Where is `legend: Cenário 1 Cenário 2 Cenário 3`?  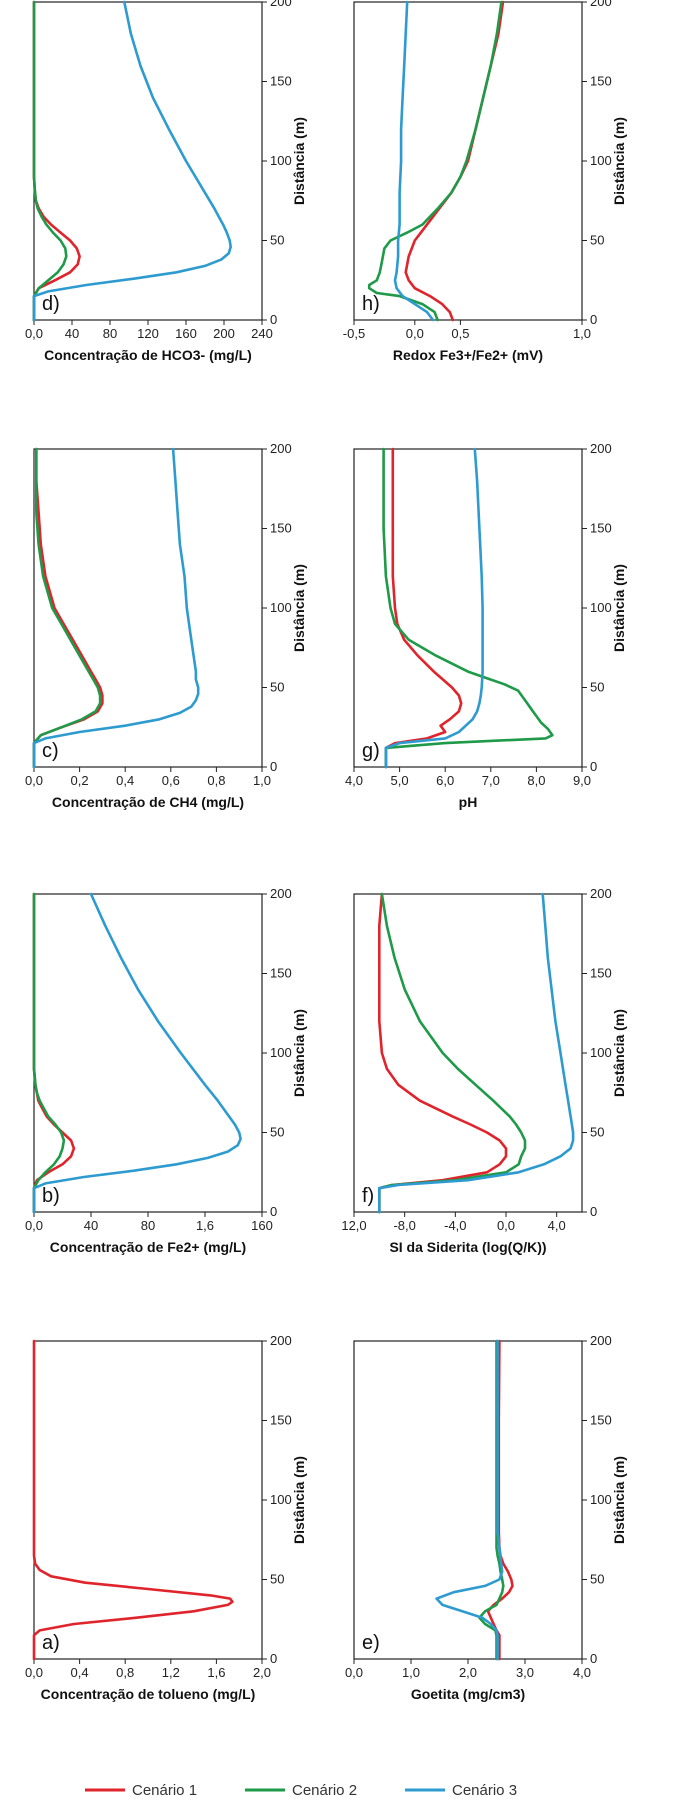 legend: Cenário 1 Cenário 2 Cenário 3 is located at coordinates (301, 1790).